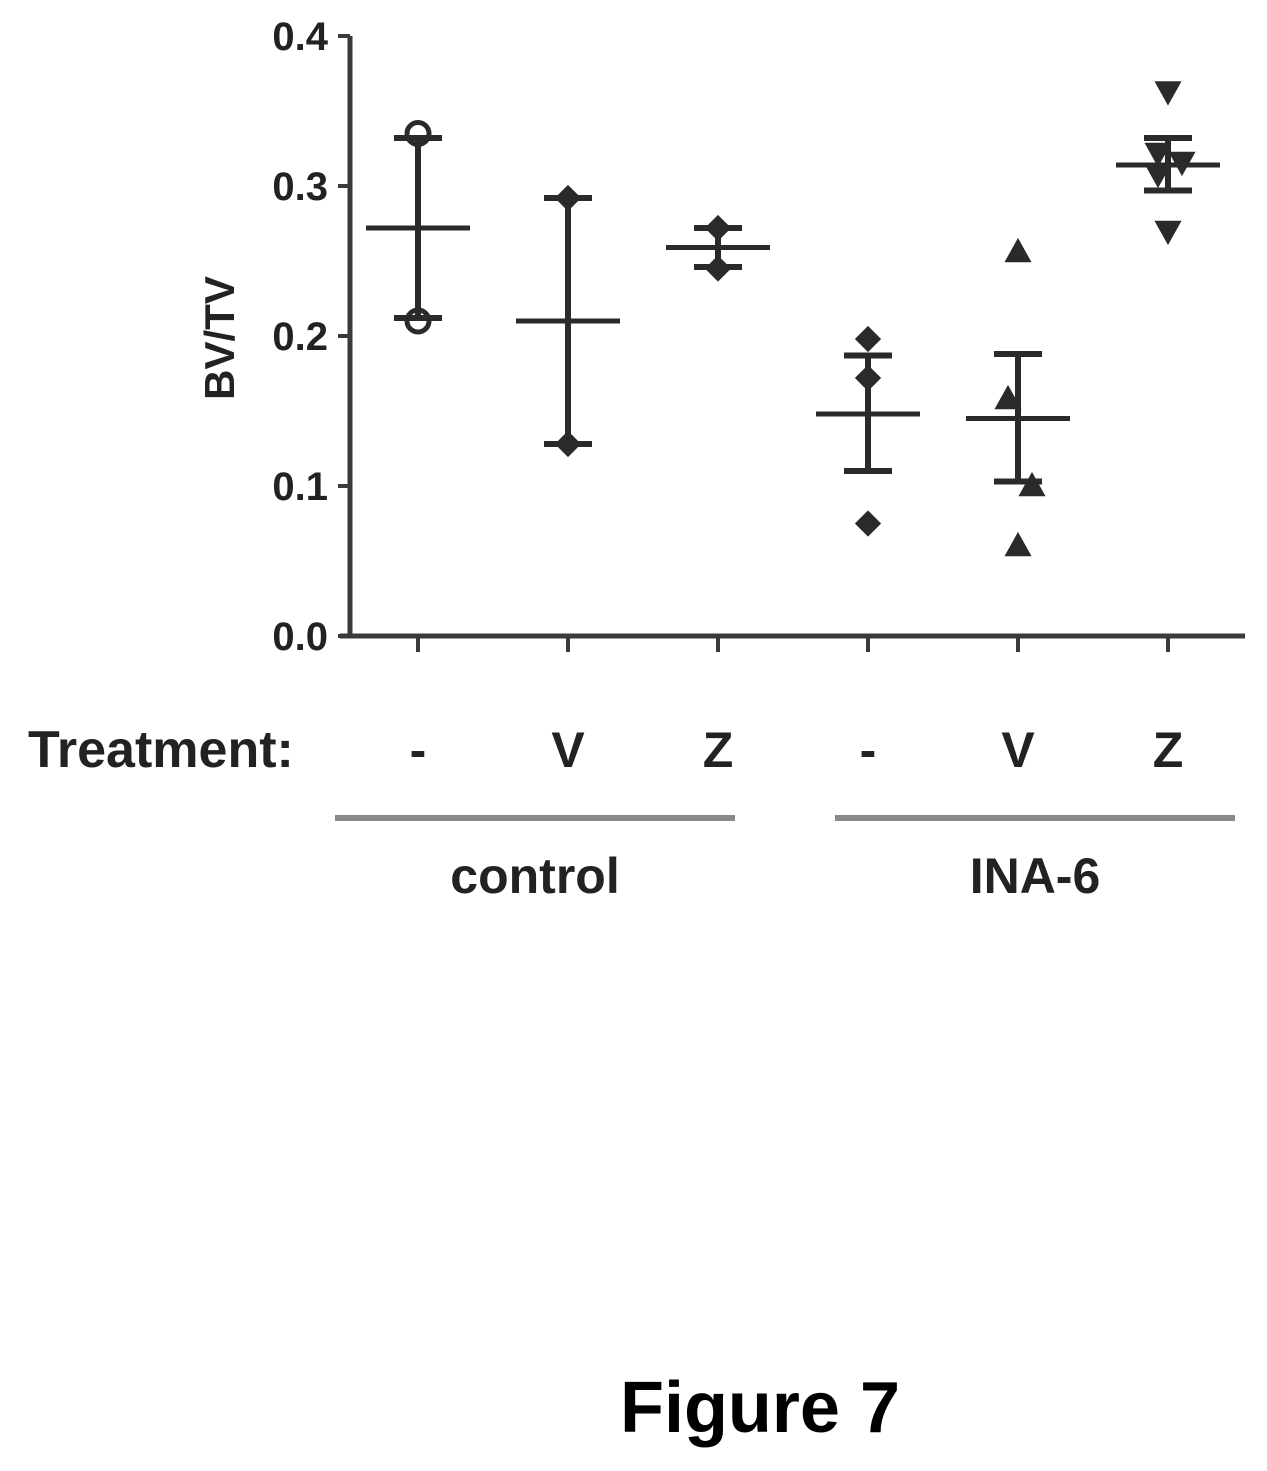  I want to click on figure-caption: Figure 7, so click(760, 1408).